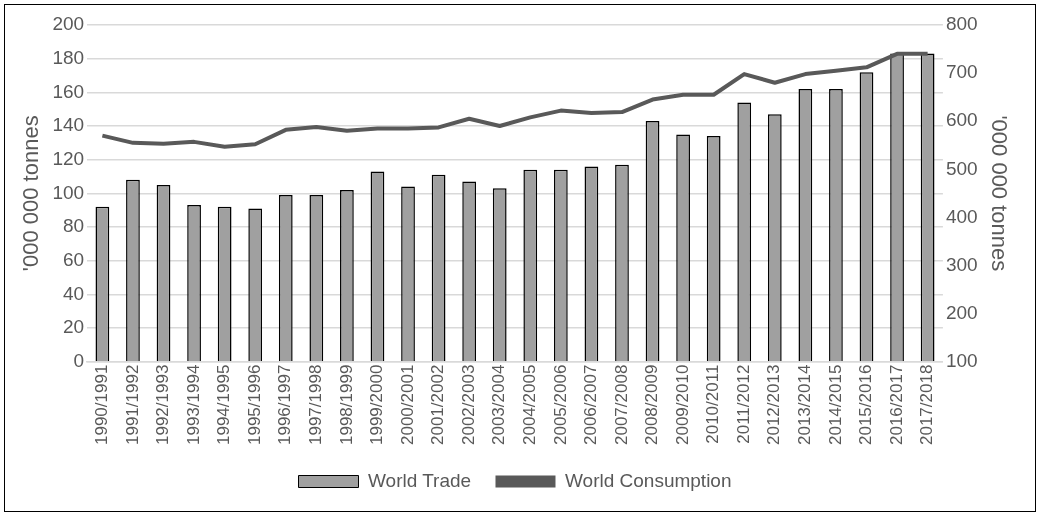 The width and height of the screenshot is (1041, 516). What do you see at coordinates (961, 24) in the screenshot?
I see `y2-tick-label: 800` at bounding box center [961, 24].